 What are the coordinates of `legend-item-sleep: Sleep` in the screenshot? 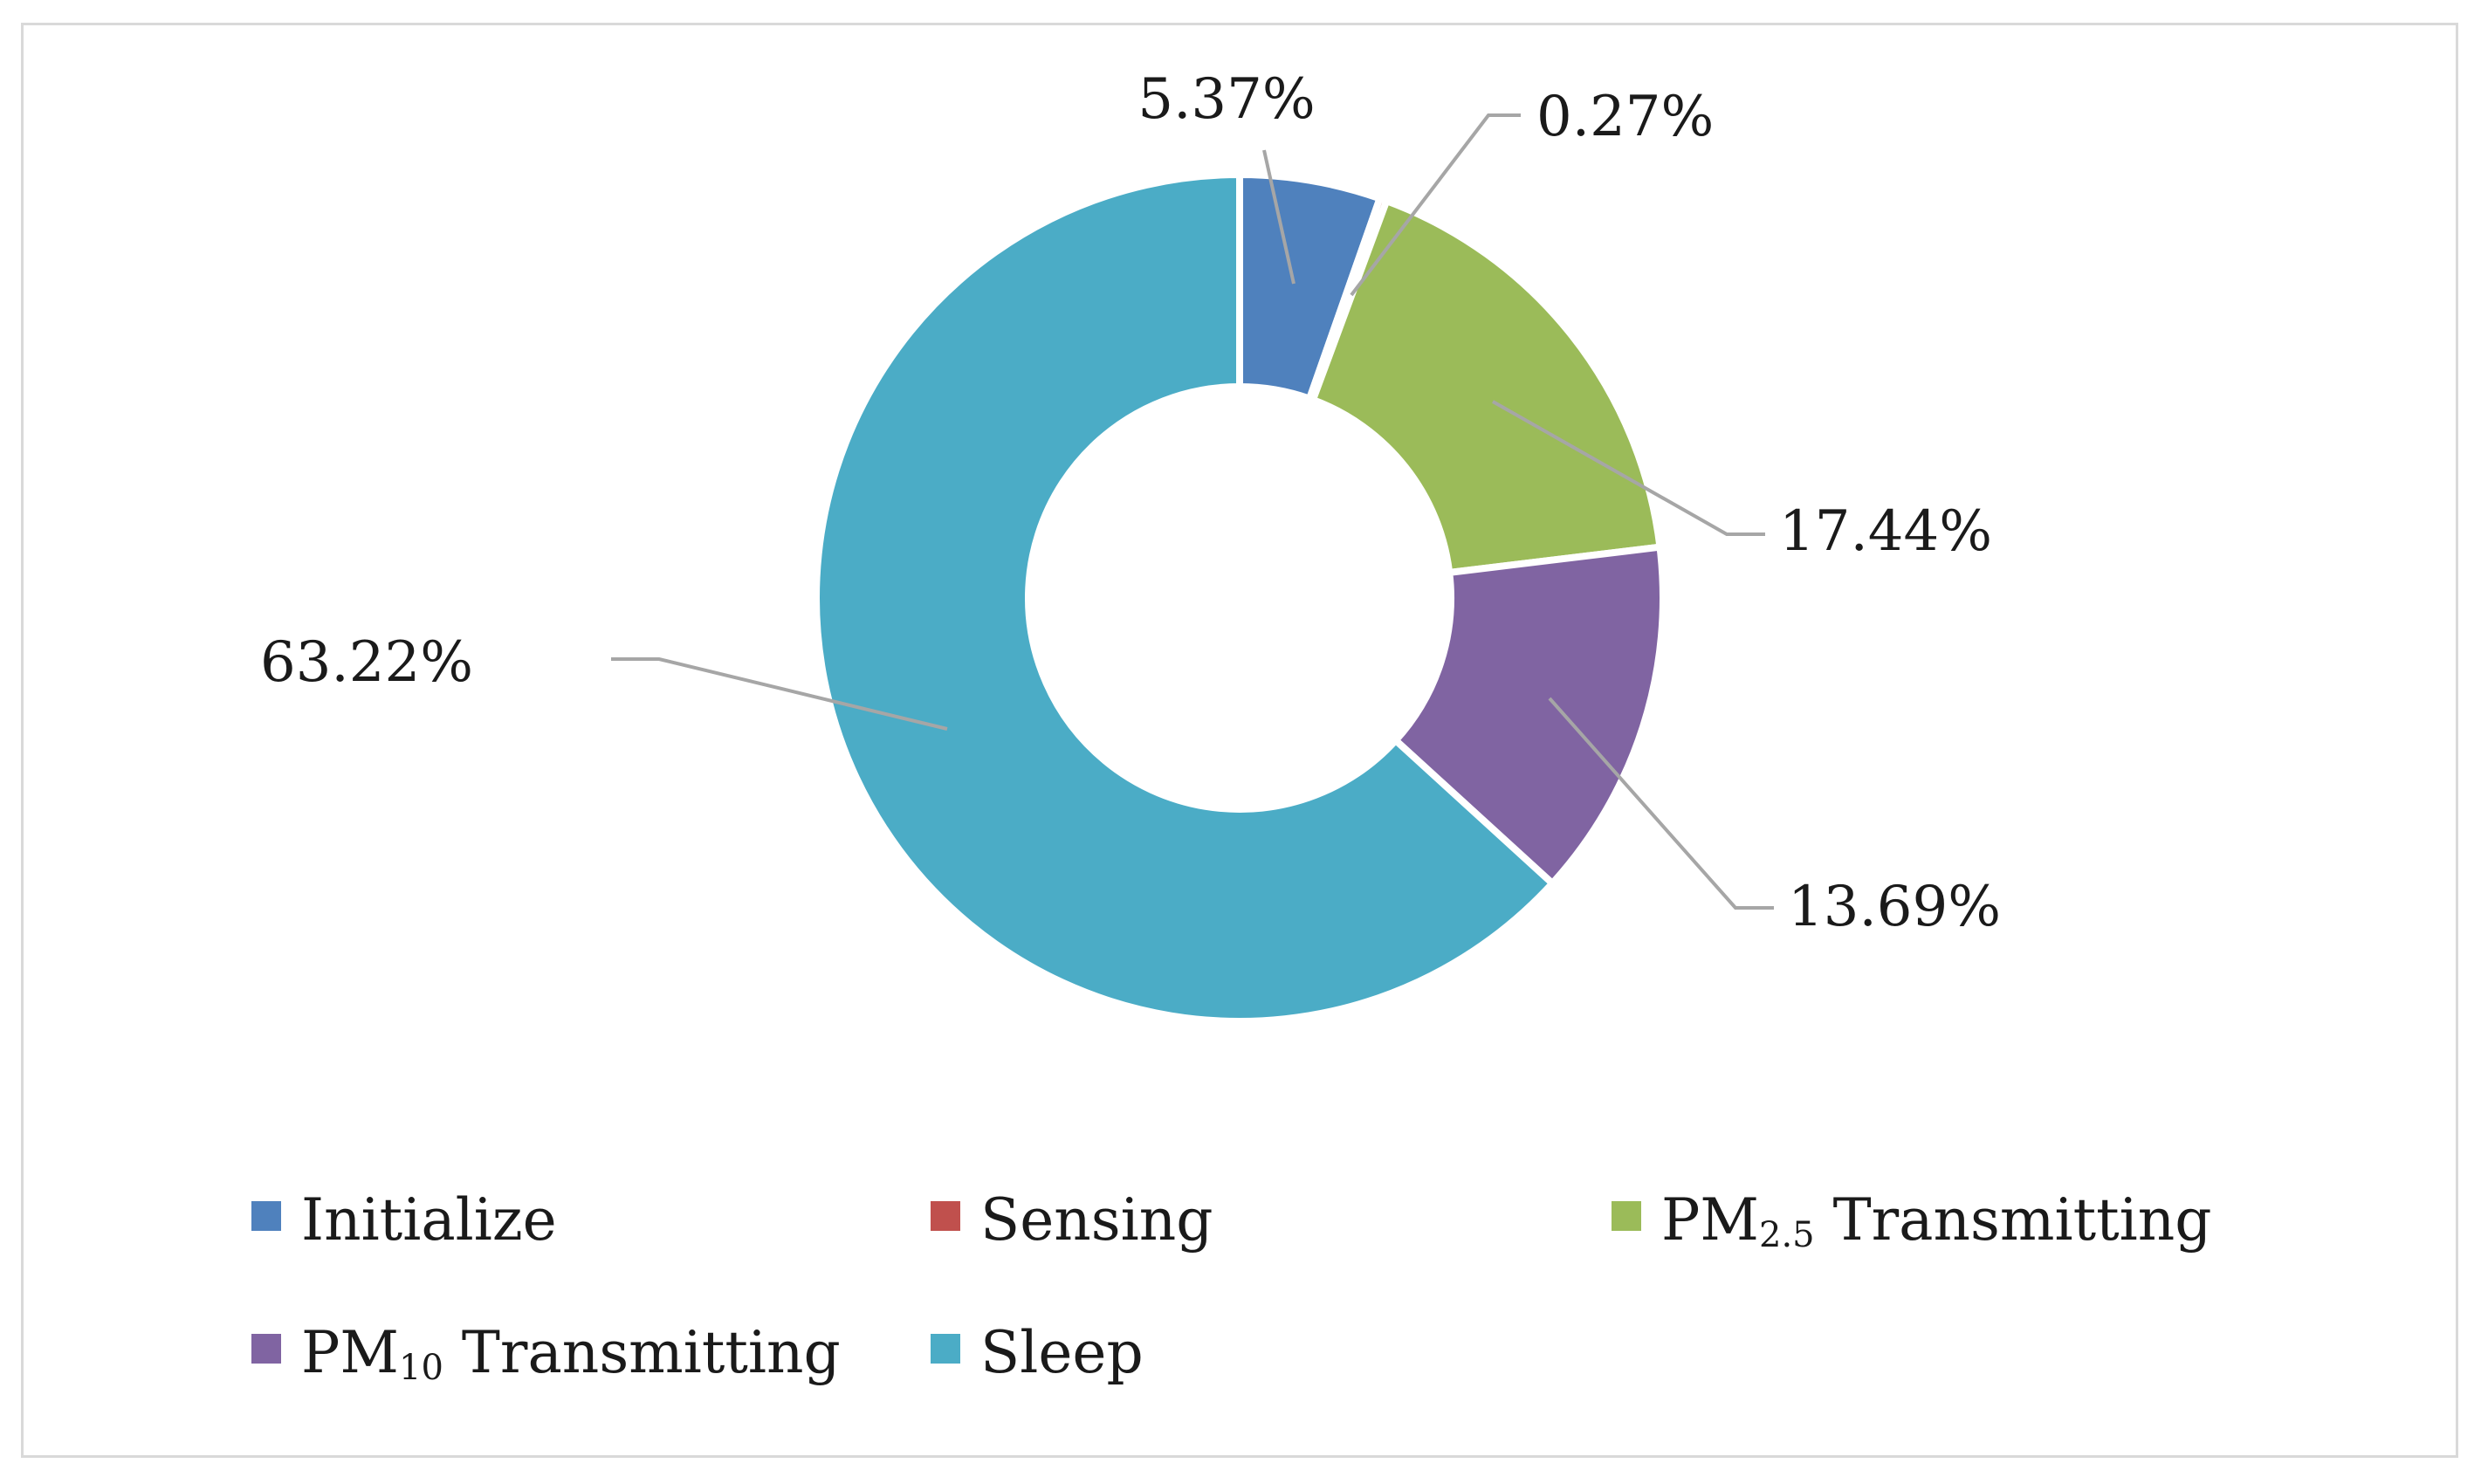 It's located at (1037, 1353).